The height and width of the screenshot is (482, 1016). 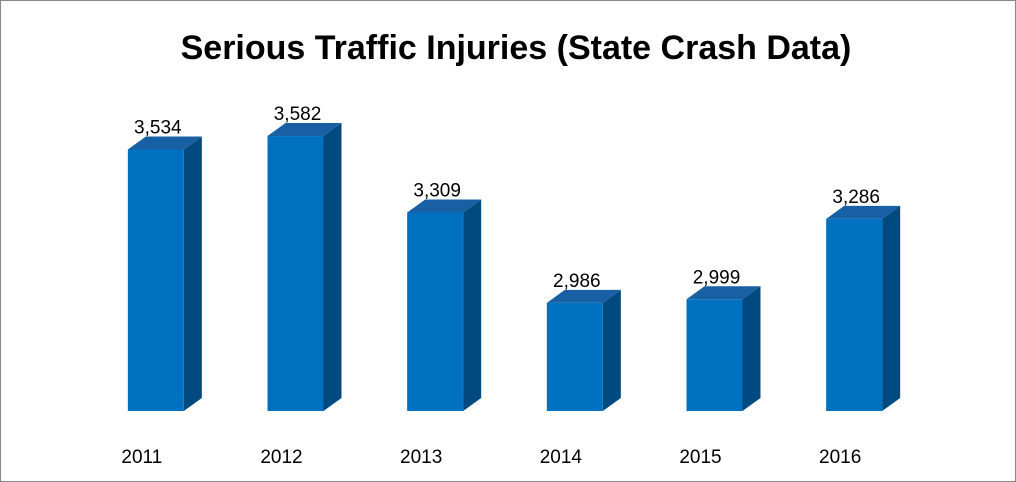 I want to click on x-tick-label: 2013, so click(x=421, y=457).